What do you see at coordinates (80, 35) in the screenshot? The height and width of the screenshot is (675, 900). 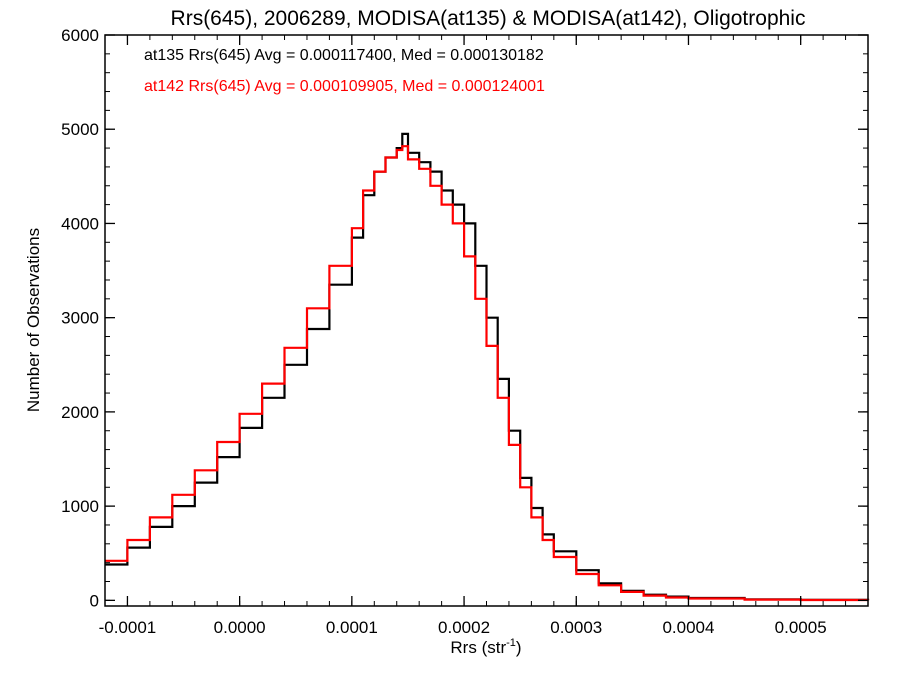 I see `y-tick-label: 6000` at bounding box center [80, 35].